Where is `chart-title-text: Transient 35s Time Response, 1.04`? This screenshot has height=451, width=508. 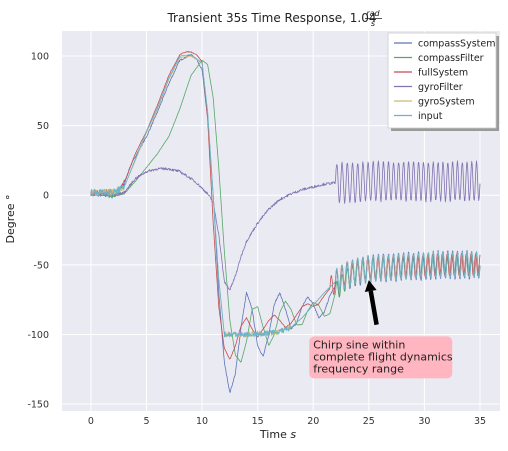 chart-title-text: Transient 35s Time Response, 1.04 is located at coordinates (271, 18).